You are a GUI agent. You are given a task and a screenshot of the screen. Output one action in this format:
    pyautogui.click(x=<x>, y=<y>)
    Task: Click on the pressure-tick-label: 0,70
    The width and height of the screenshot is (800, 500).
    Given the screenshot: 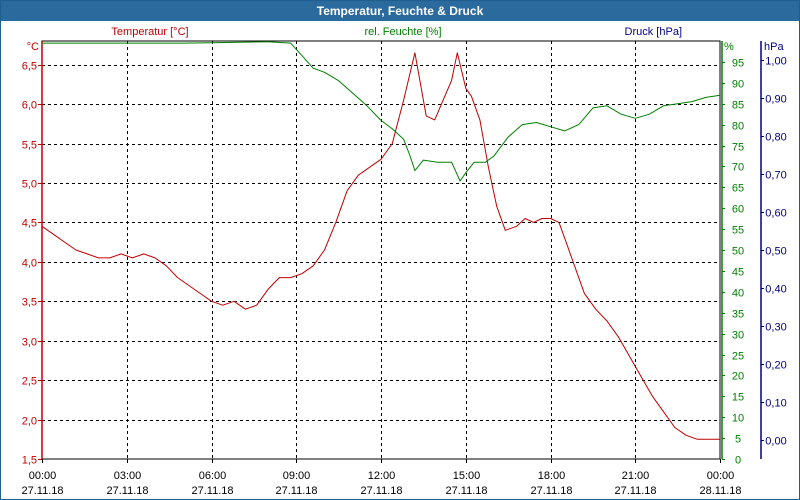 What is the action you would take?
    pyautogui.click(x=775, y=176)
    